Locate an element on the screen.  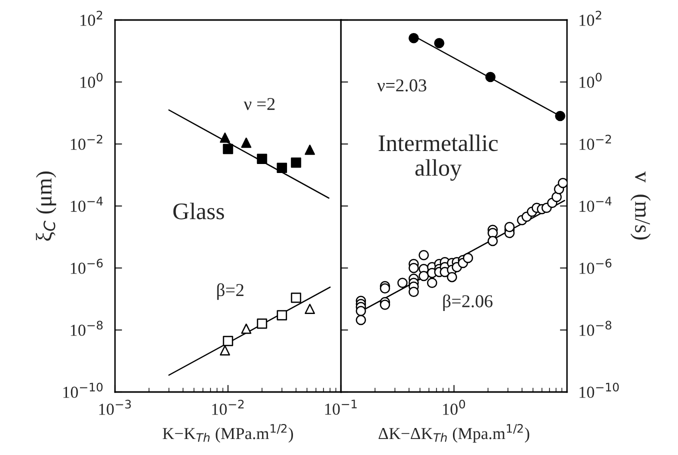
annotation: β=2 is located at coordinates (230, 291).